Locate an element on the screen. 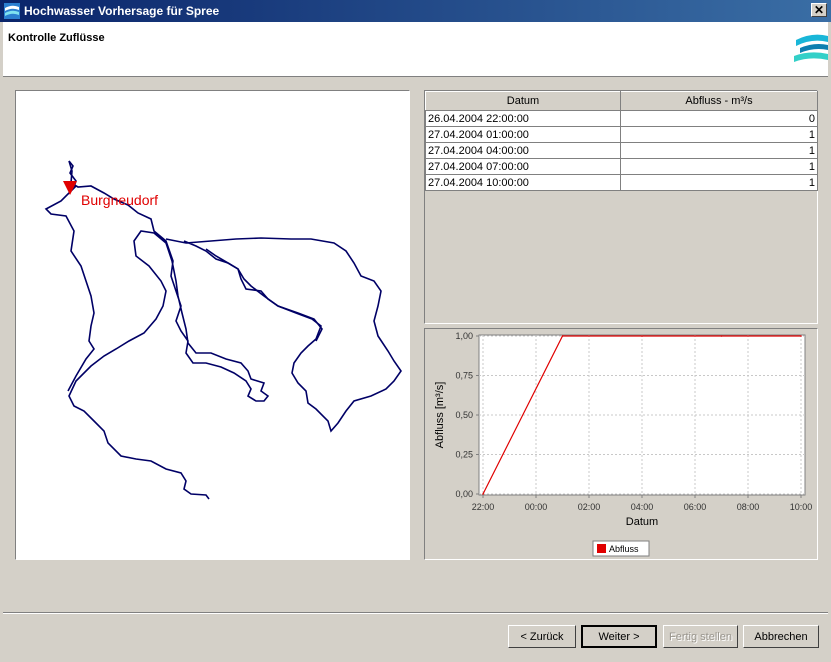  table-row: 27.04.2004 01:00:00 1 is located at coordinates (621, 134).